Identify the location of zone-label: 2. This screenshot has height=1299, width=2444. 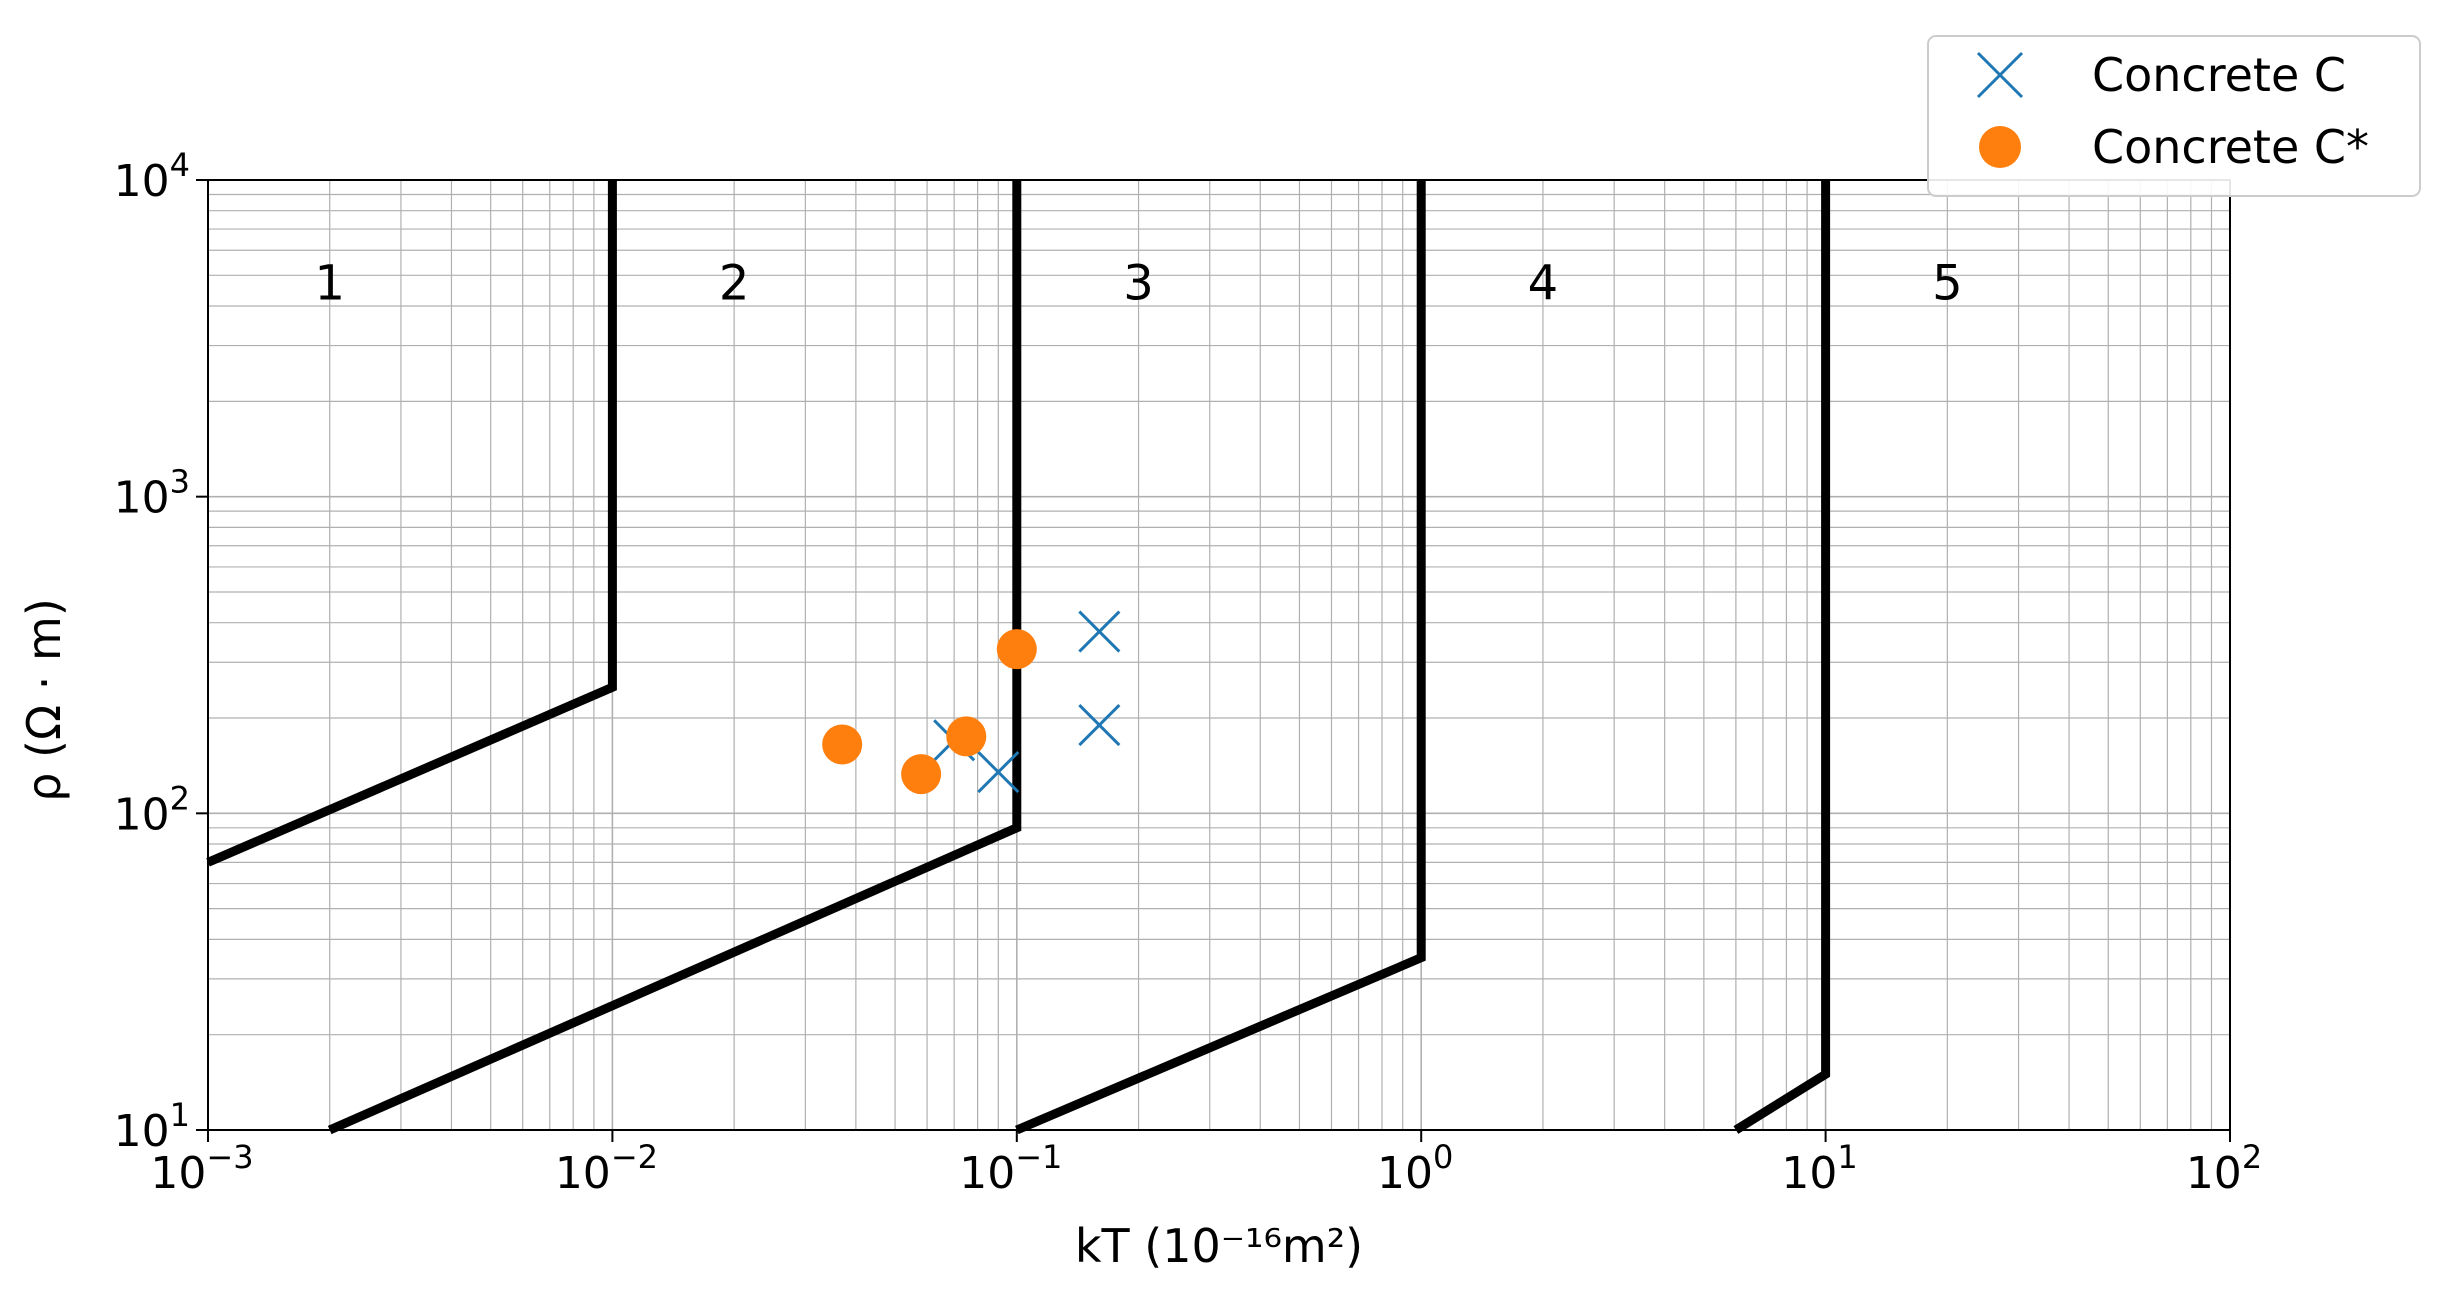
(734, 283).